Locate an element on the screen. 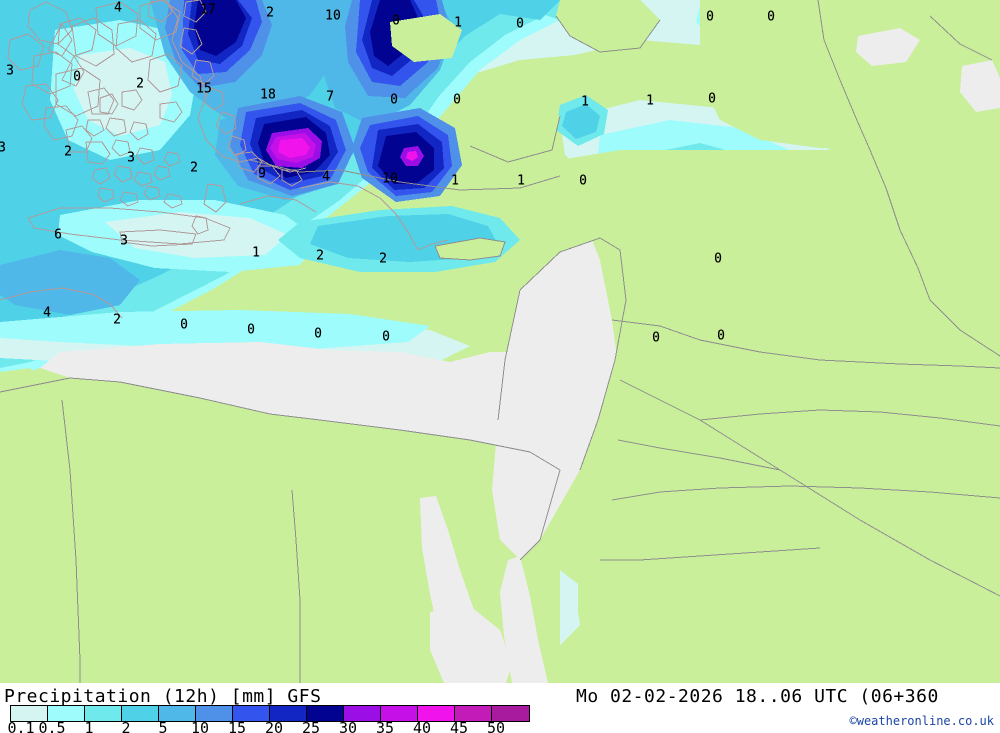  colorbar-tick-25: 25 is located at coordinates (311, 726).